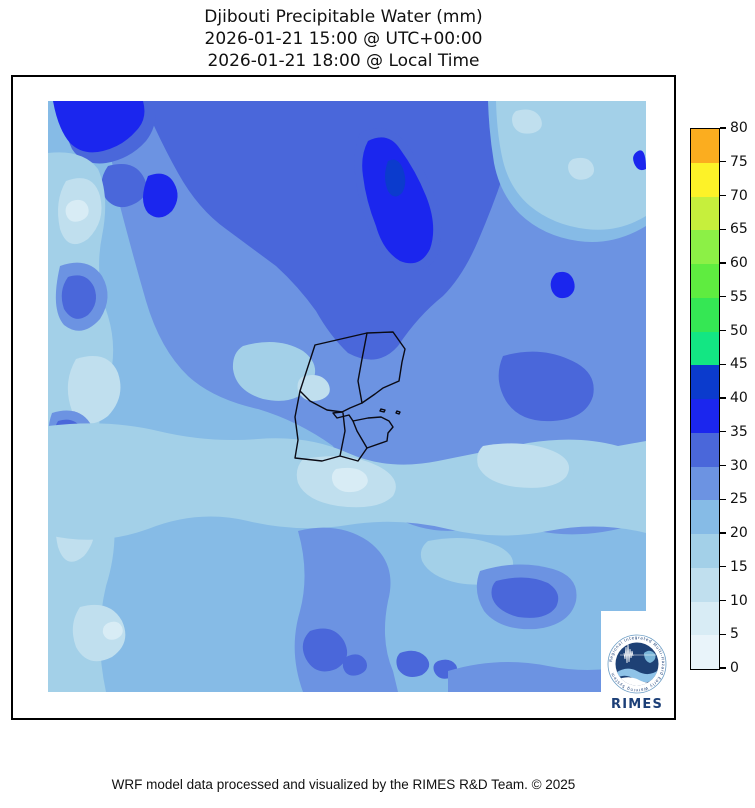 This screenshot has width=755, height=808. I want to click on colorbar-ticklabel: 30, so click(739, 465).